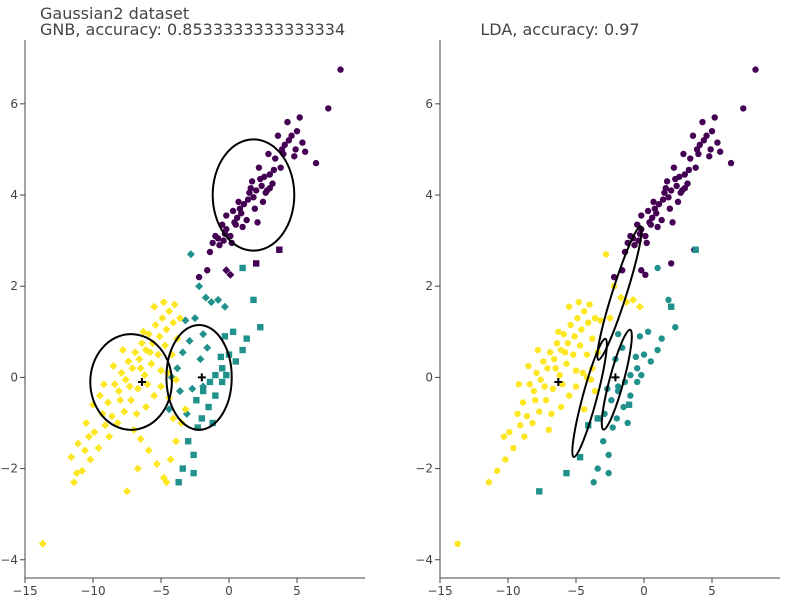 The image size is (800, 600). Describe the element at coordinates (429, 286) in the screenshot. I see `lda-y-tick-label: 2` at that location.